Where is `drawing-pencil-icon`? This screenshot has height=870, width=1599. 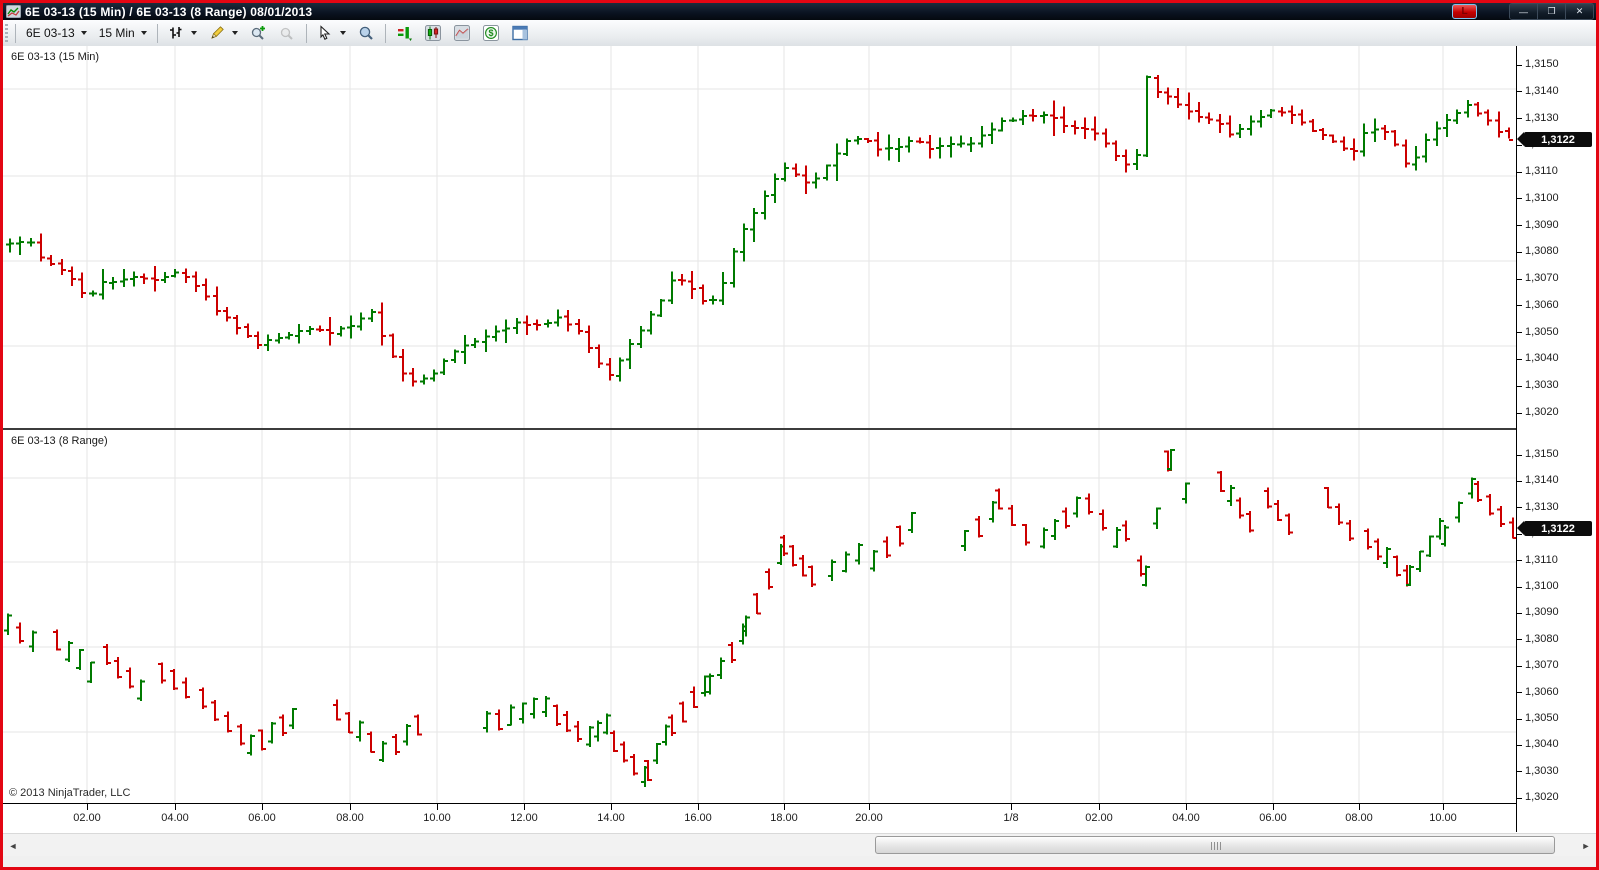
drawing-pencil-icon is located at coordinates (217, 33).